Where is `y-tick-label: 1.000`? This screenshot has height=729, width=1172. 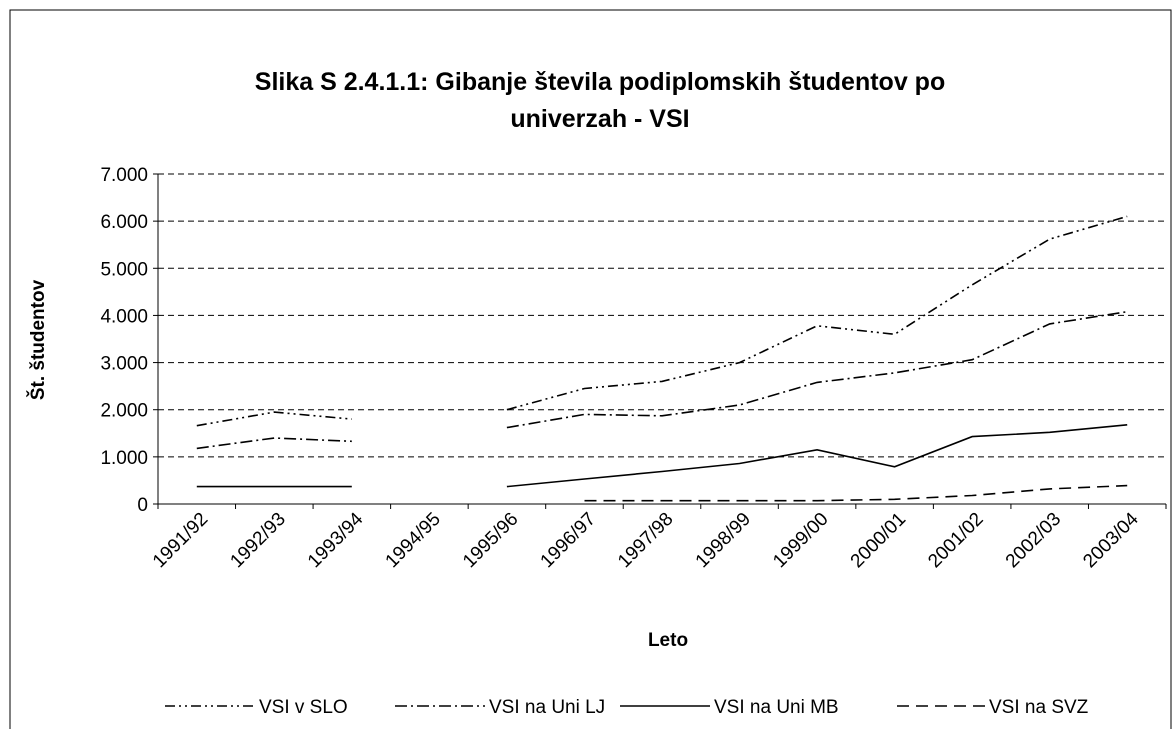 y-tick-label: 1.000 is located at coordinates (124, 458).